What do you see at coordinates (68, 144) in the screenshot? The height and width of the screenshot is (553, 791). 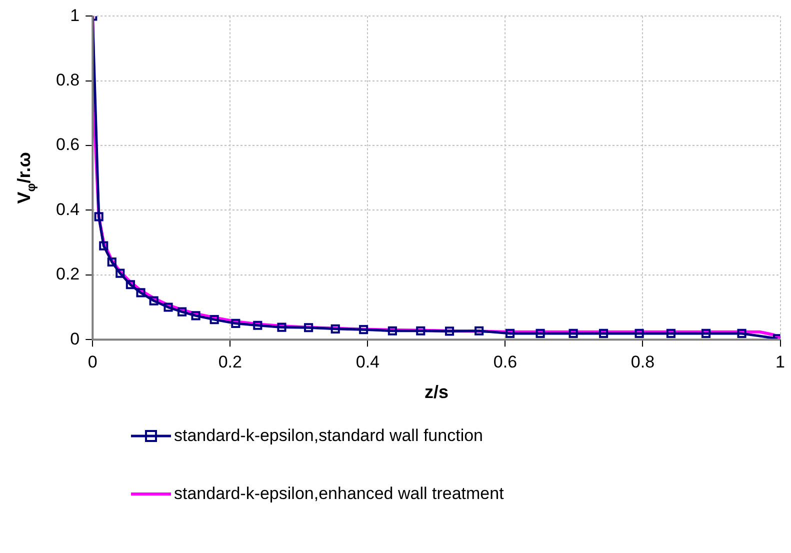 I see `y-tick-label: 0.6` at bounding box center [68, 144].